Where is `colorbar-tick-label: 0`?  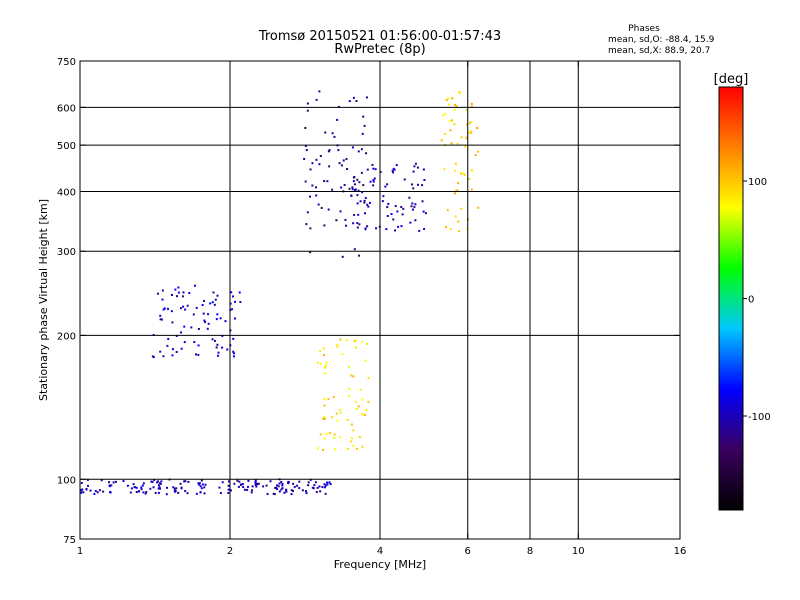
colorbar-tick-label: 0 is located at coordinates (751, 300).